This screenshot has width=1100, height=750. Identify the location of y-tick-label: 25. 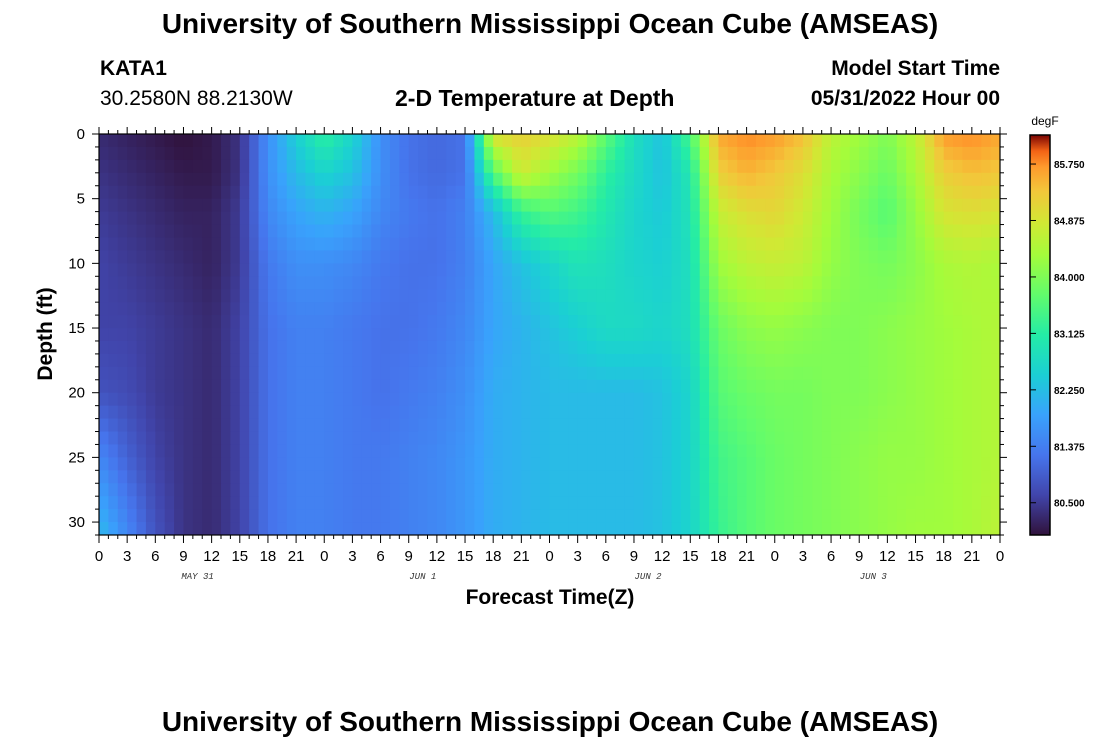
(76, 457).